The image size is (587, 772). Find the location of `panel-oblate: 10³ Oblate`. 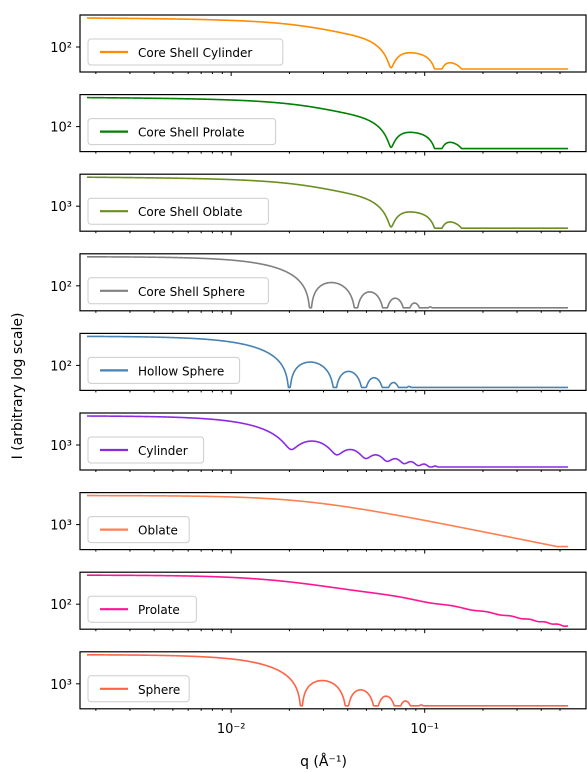

panel-oblate: 10³ Oblate is located at coordinates (318, 523).